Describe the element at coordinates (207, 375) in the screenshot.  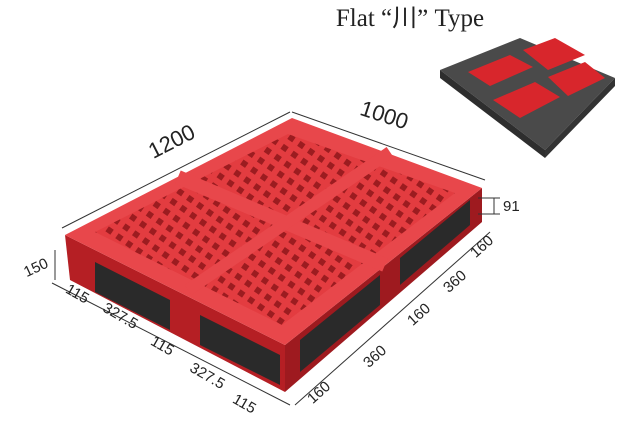
I see `length-segment-label: 327.5` at that location.